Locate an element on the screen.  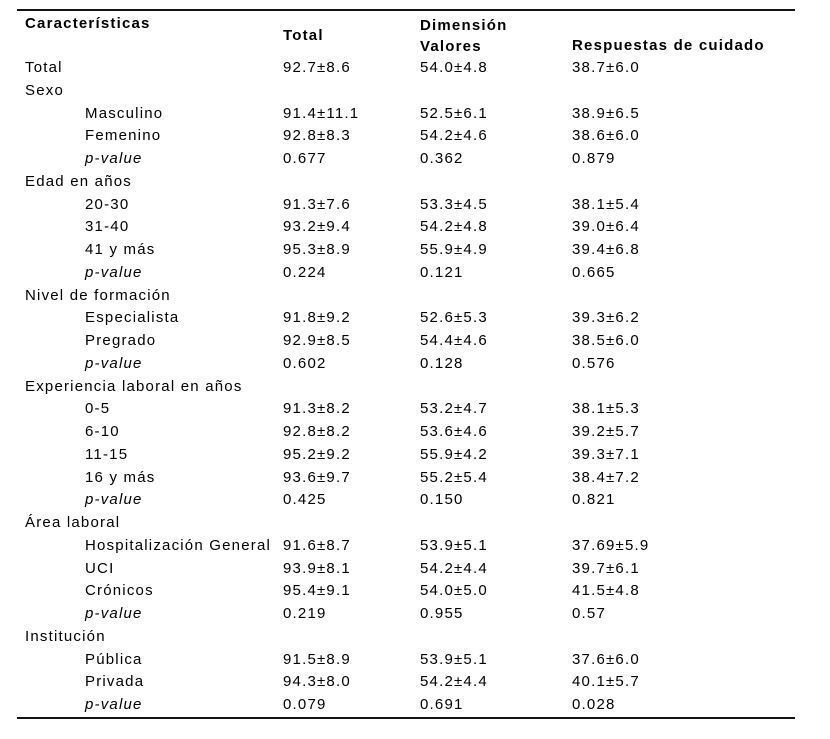
cell-valores: 55.9±4.9 is located at coordinates (454, 249).